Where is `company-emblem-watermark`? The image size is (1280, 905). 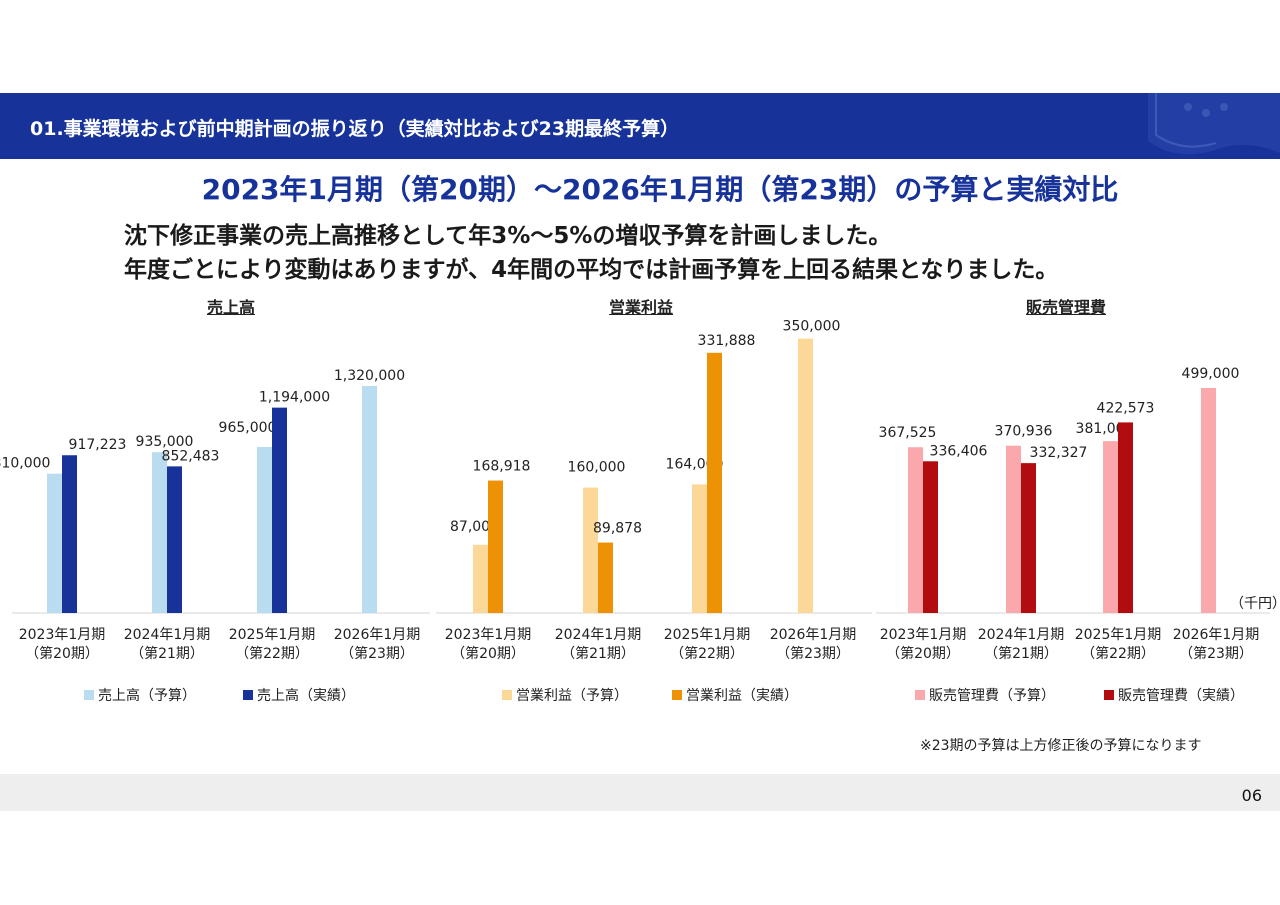 company-emblem-watermark is located at coordinates (1214, 124).